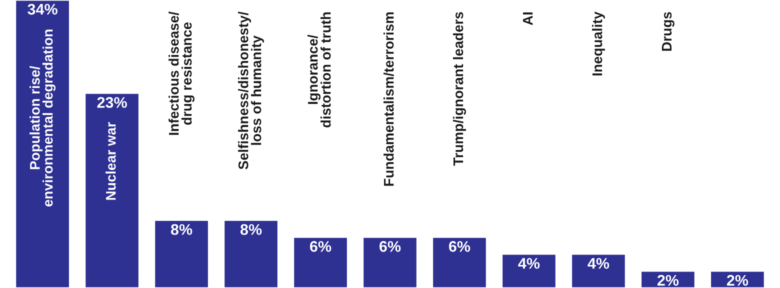 The width and height of the screenshot is (780, 288). Describe the element at coordinates (668, 31) in the screenshot. I see `x-tick-label: Drugs` at that location.